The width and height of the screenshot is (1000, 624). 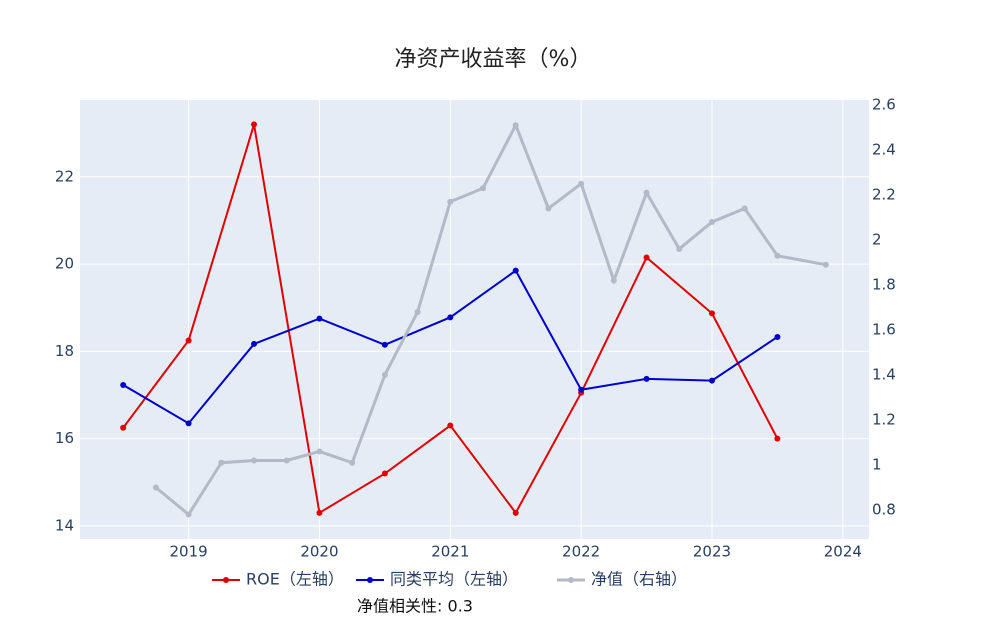 I want to click on y2-tick-label: 2.4, so click(x=884, y=149).